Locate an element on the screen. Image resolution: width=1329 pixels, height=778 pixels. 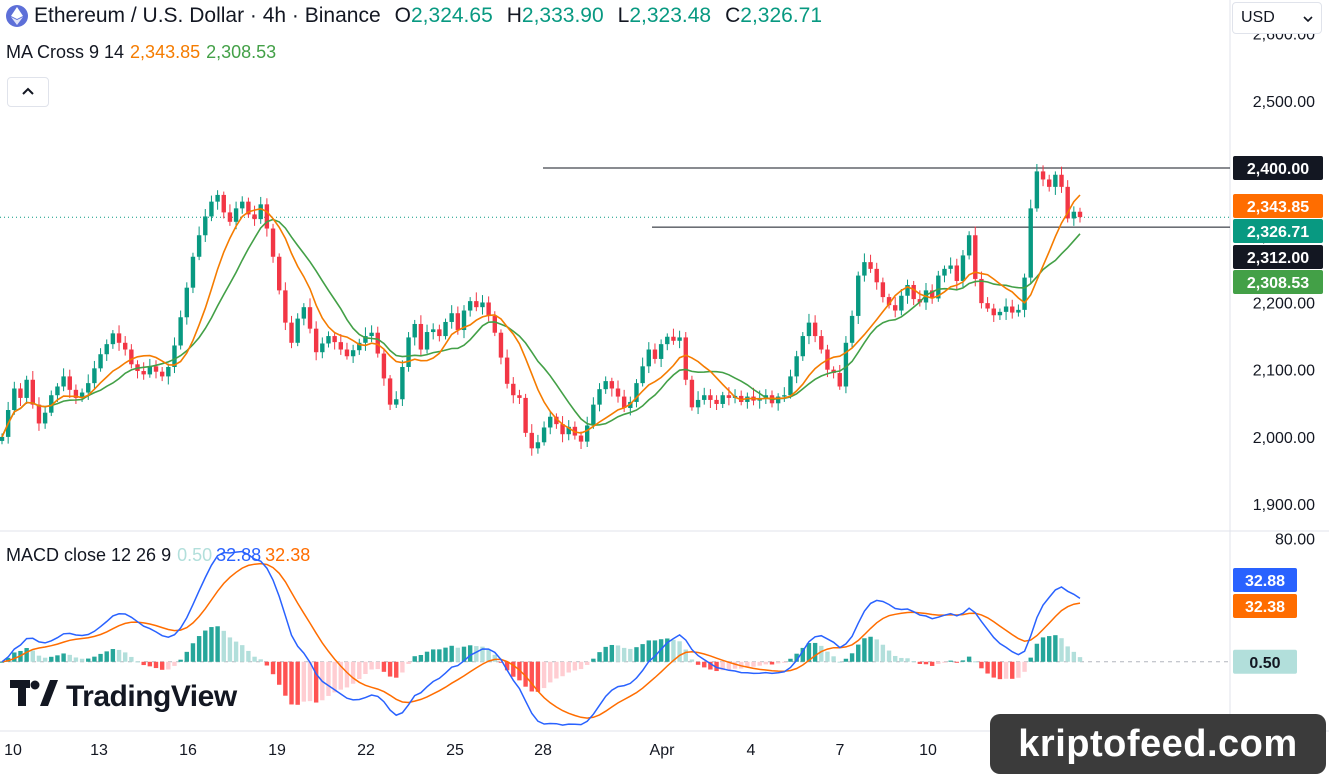
ma-fast-value: 2,343.85 is located at coordinates (165, 52).